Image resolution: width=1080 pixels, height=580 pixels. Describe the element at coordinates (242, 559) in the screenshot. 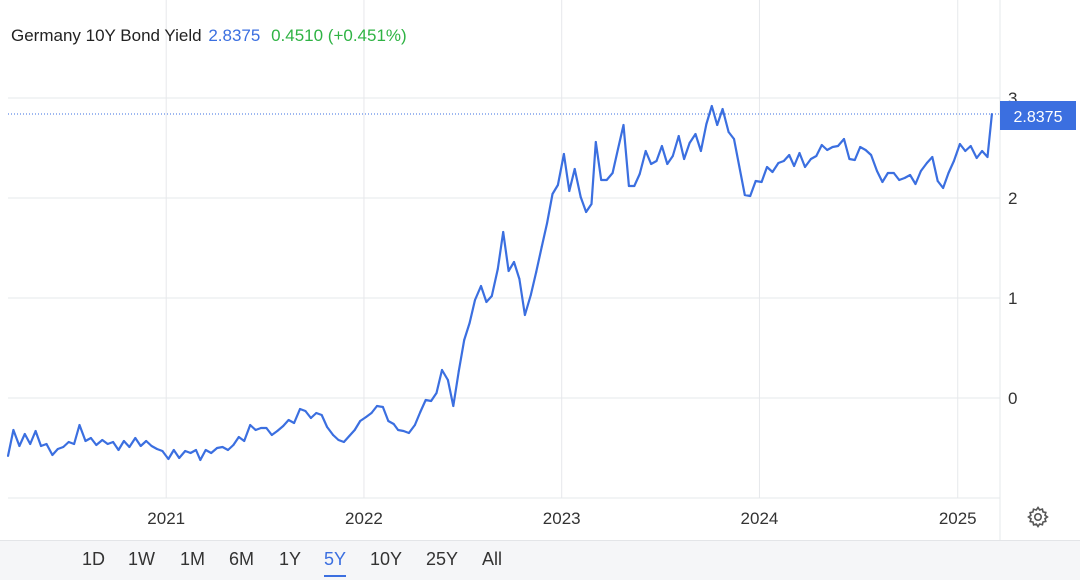

I see `range-button-6m: 6M` at that location.